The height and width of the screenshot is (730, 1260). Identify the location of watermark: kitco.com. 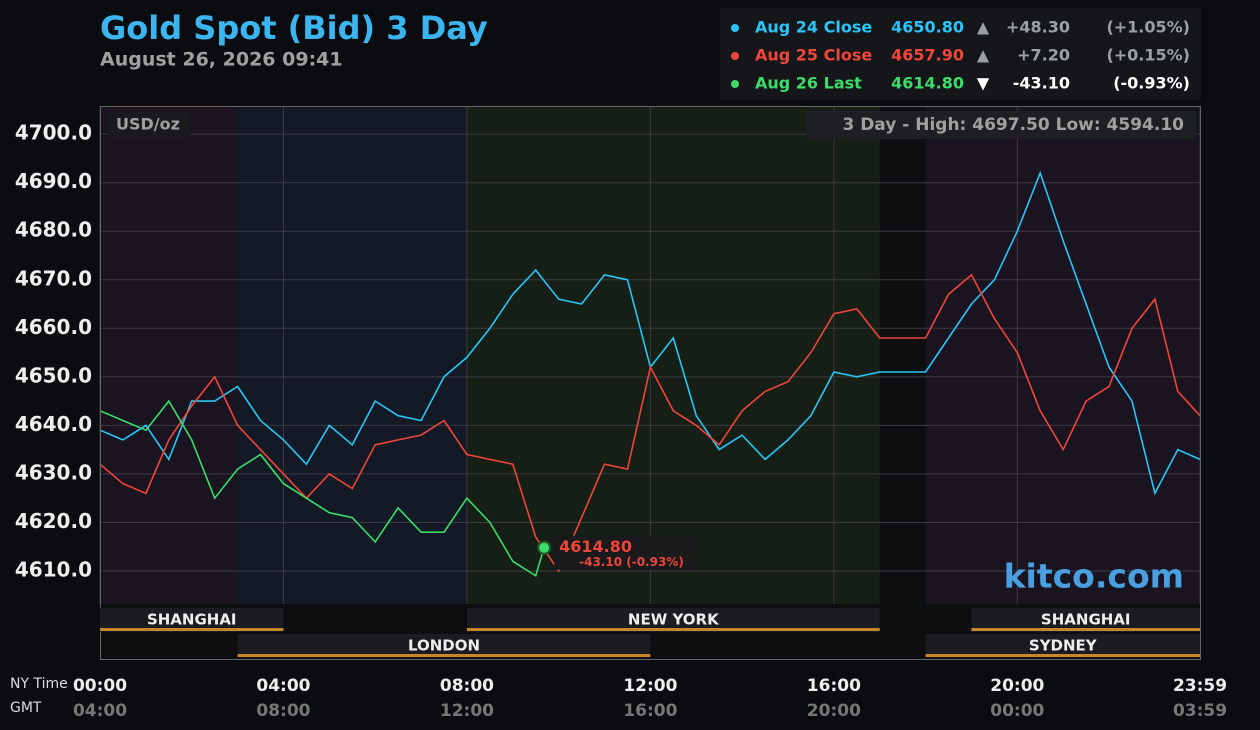
(1094, 576).